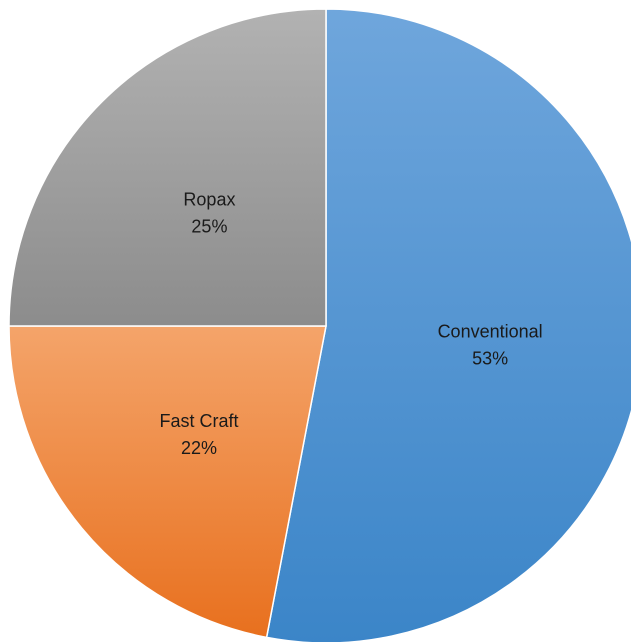 This screenshot has height=642, width=631. What do you see at coordinates (199, 448) in the screenshot?
I see `data-label-value-fast-craft: 22%` at bounding box center [199, 448].